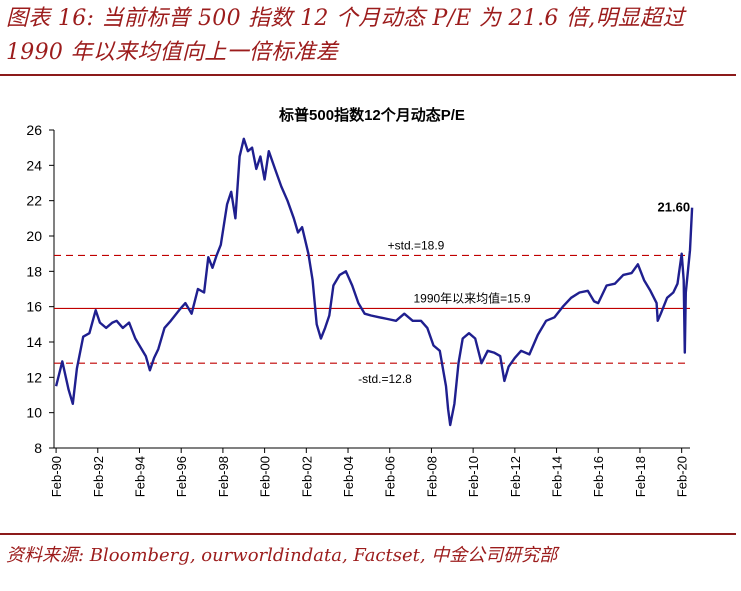  I want to click on x-tick-label: Feb-08, so click(431, 476).